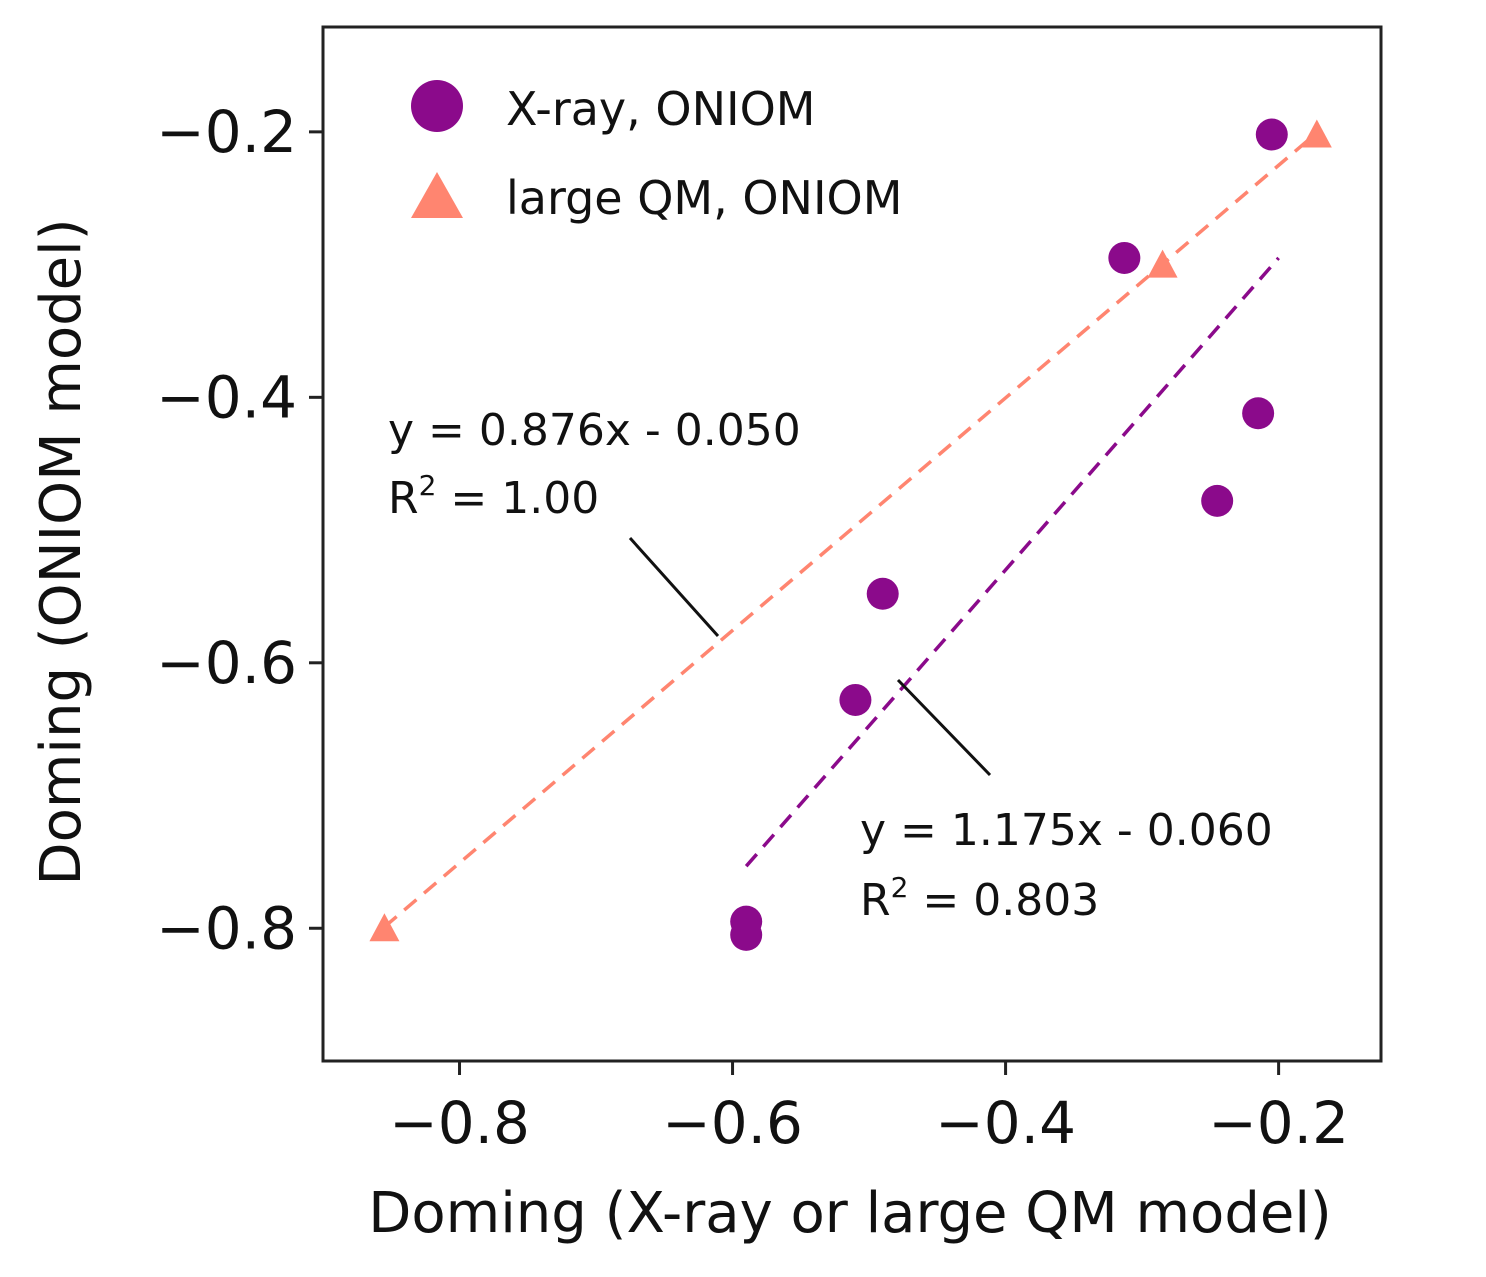 The image size is (1486, 1277). What do you see at coordinates (674, 587) in the screenshot?
I see `annotation-largeqm-leader` at bounding box center [674, 587].